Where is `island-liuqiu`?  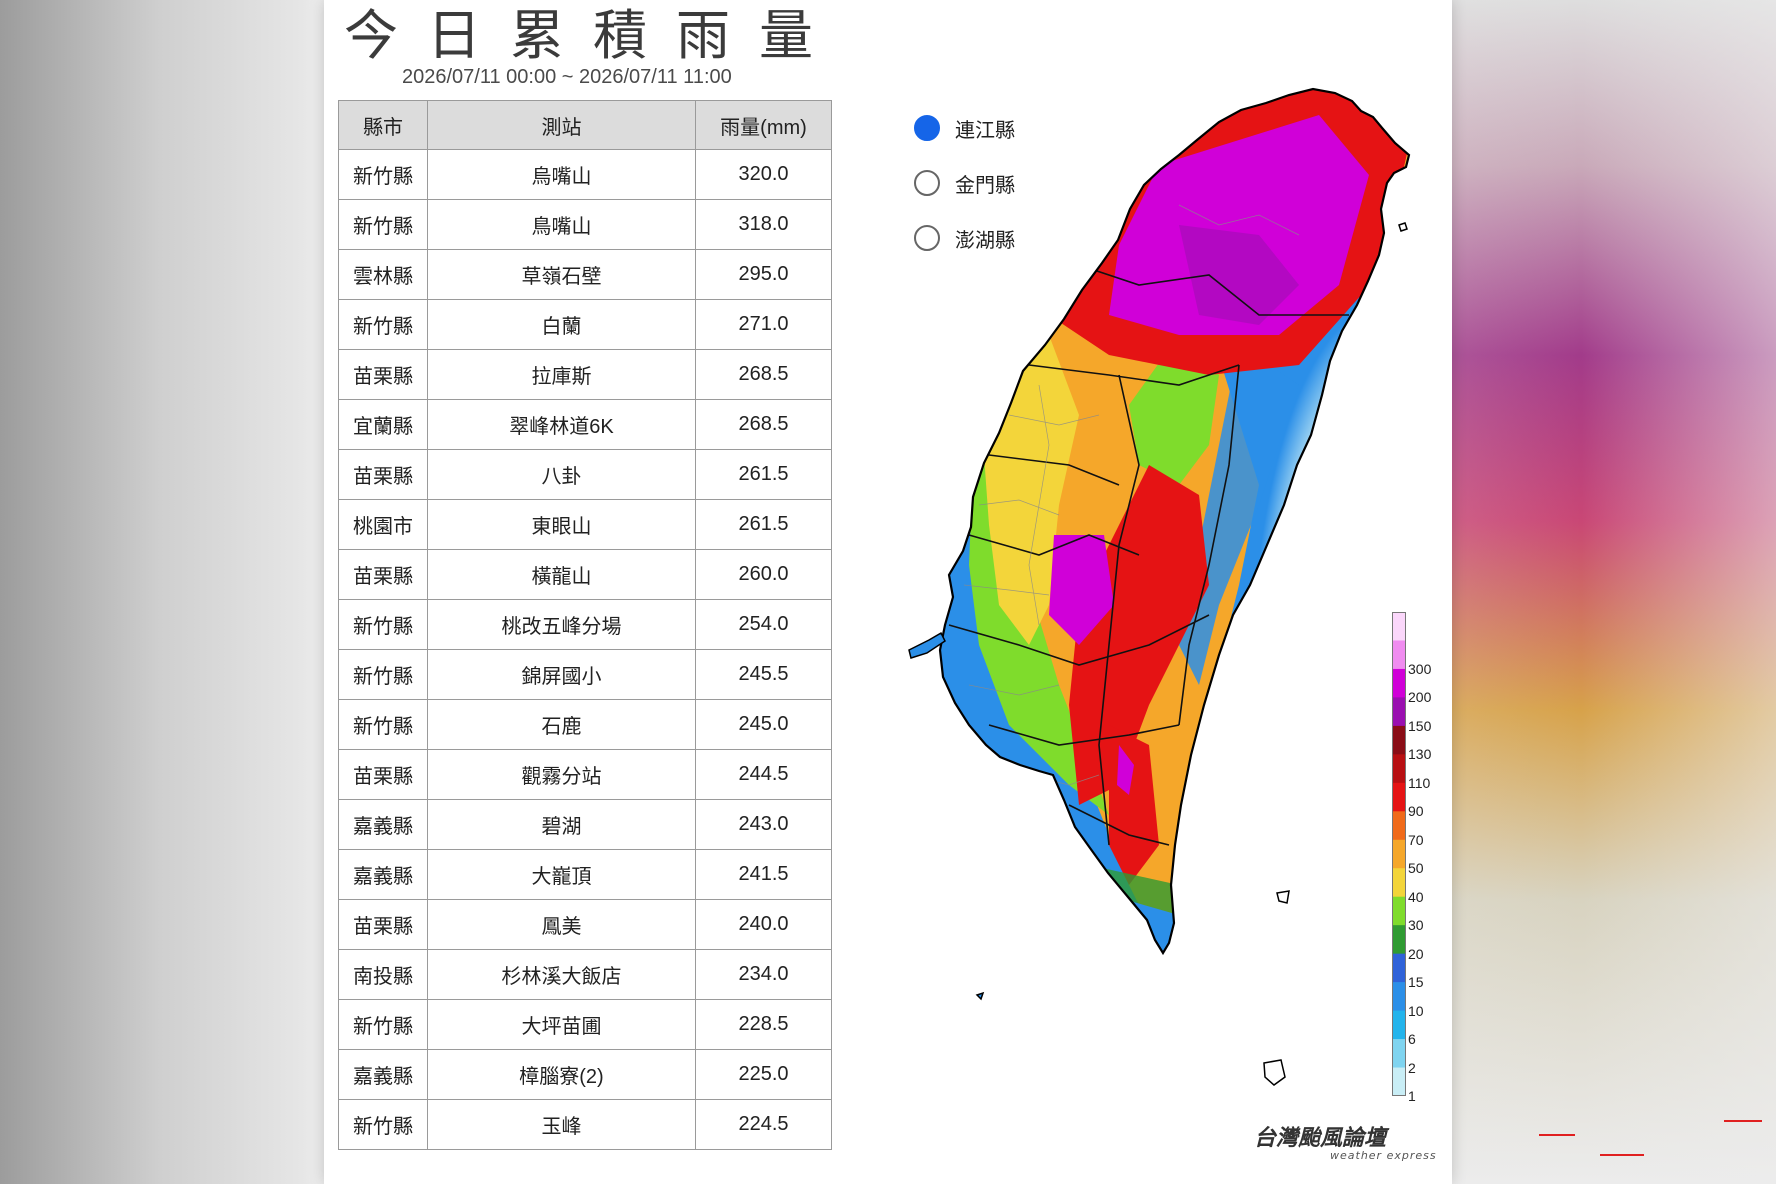 island-liuqiu is located at coordinates (980, 996).